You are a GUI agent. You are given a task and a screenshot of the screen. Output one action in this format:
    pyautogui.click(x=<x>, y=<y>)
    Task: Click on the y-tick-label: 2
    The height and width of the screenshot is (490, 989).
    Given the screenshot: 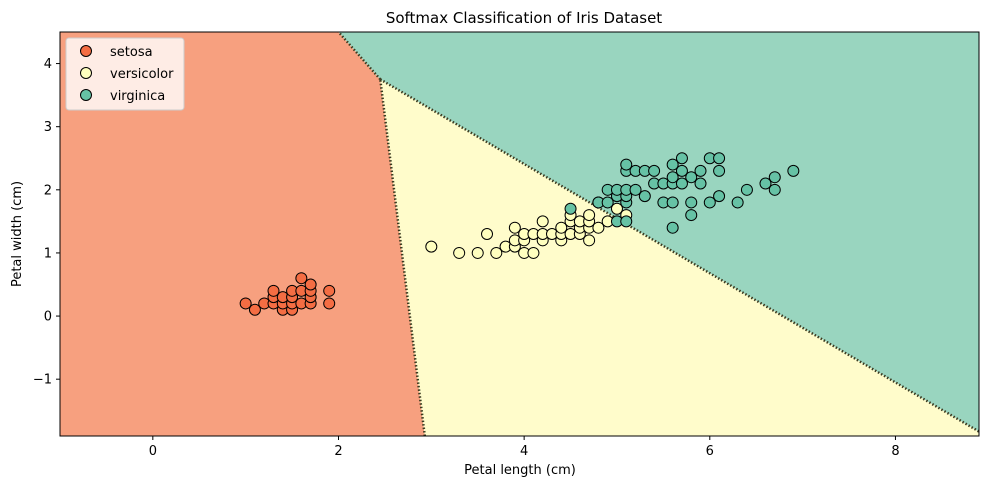 What is the action you would take?
    pyautogui.click(x=48, y=190)
    